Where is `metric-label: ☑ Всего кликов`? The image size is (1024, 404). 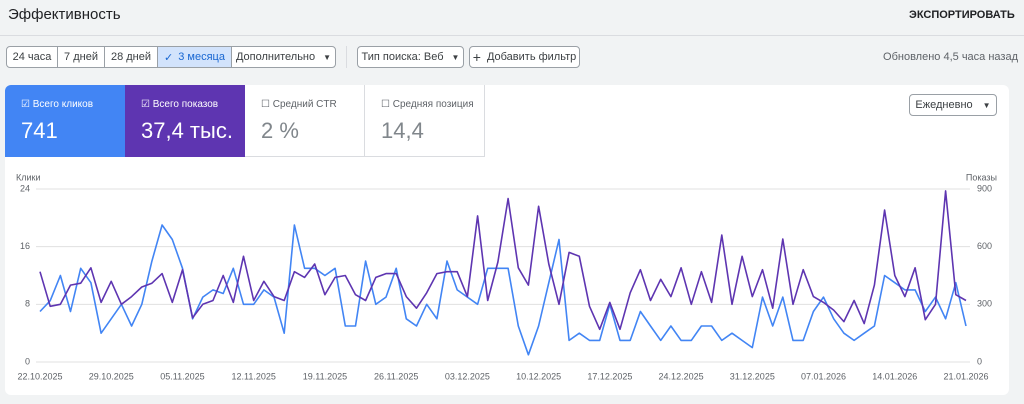
metric-label: ☑ Всего кликов is located at coordinates (57, 104).